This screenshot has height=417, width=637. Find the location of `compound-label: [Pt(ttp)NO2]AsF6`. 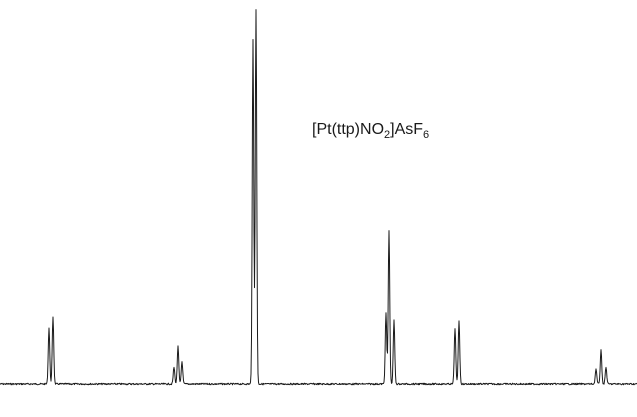

compound-label: [Pt(ttp)NO2]AsF6 is located at coordinates (370, 131).